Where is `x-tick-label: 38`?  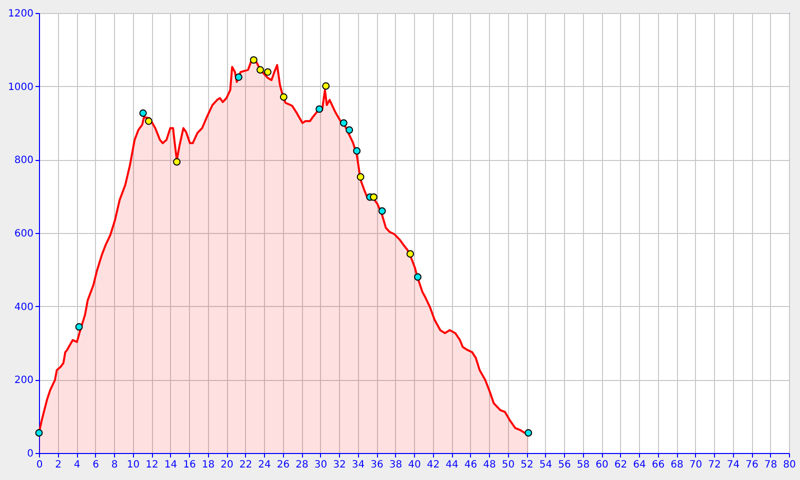
x-tick-label: 38 is located at coordinates (395, 465).